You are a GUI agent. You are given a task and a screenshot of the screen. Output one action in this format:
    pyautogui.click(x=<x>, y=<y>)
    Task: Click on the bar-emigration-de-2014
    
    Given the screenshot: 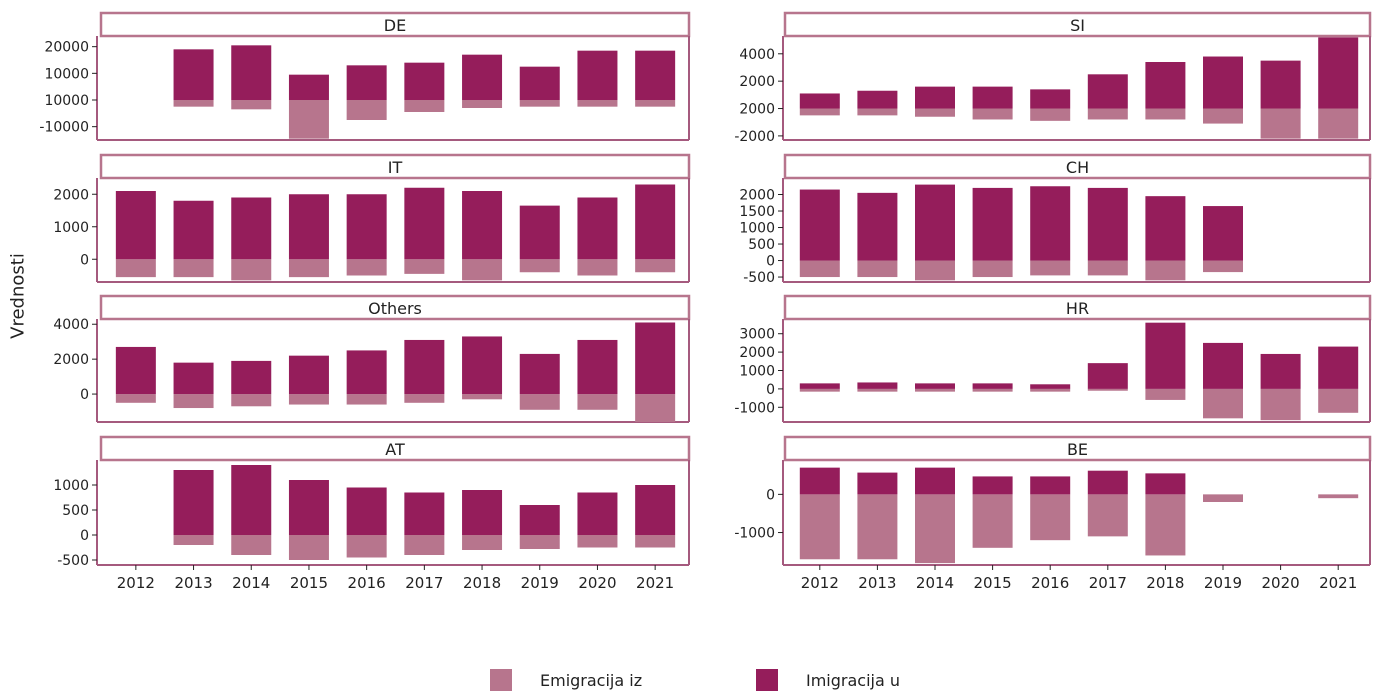 What is the action you would take?
    pyautogui.click(x=251, y=105)
    